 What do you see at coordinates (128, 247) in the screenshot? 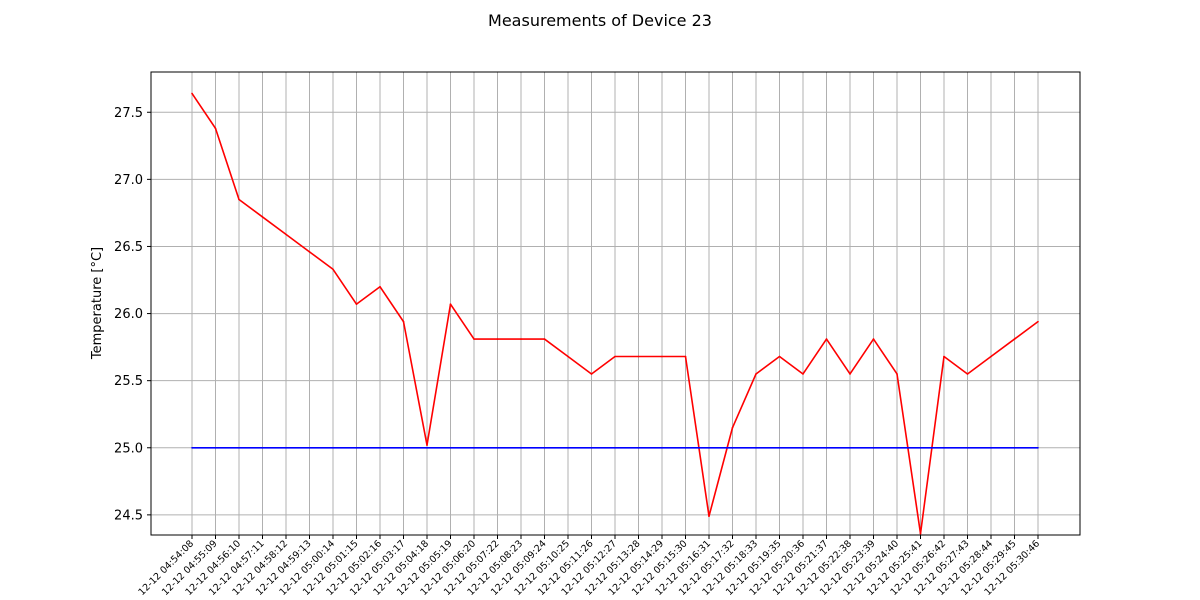
I see `y-tick-label: 26.5` at bounding box center [128, 247].